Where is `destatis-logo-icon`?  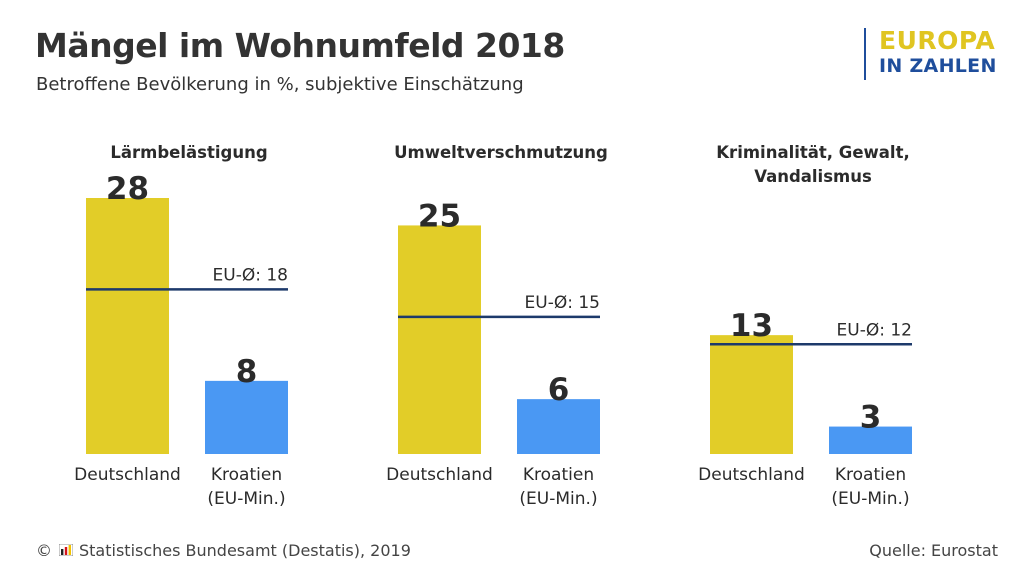
destatis-logo-icon is located at coordinates (66, 550).